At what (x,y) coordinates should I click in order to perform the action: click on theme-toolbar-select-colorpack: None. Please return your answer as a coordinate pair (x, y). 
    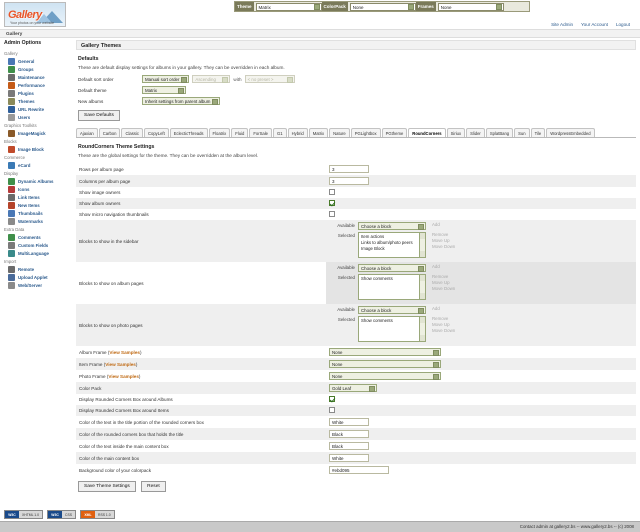
    Looking at the image, I should click on (382, 6).